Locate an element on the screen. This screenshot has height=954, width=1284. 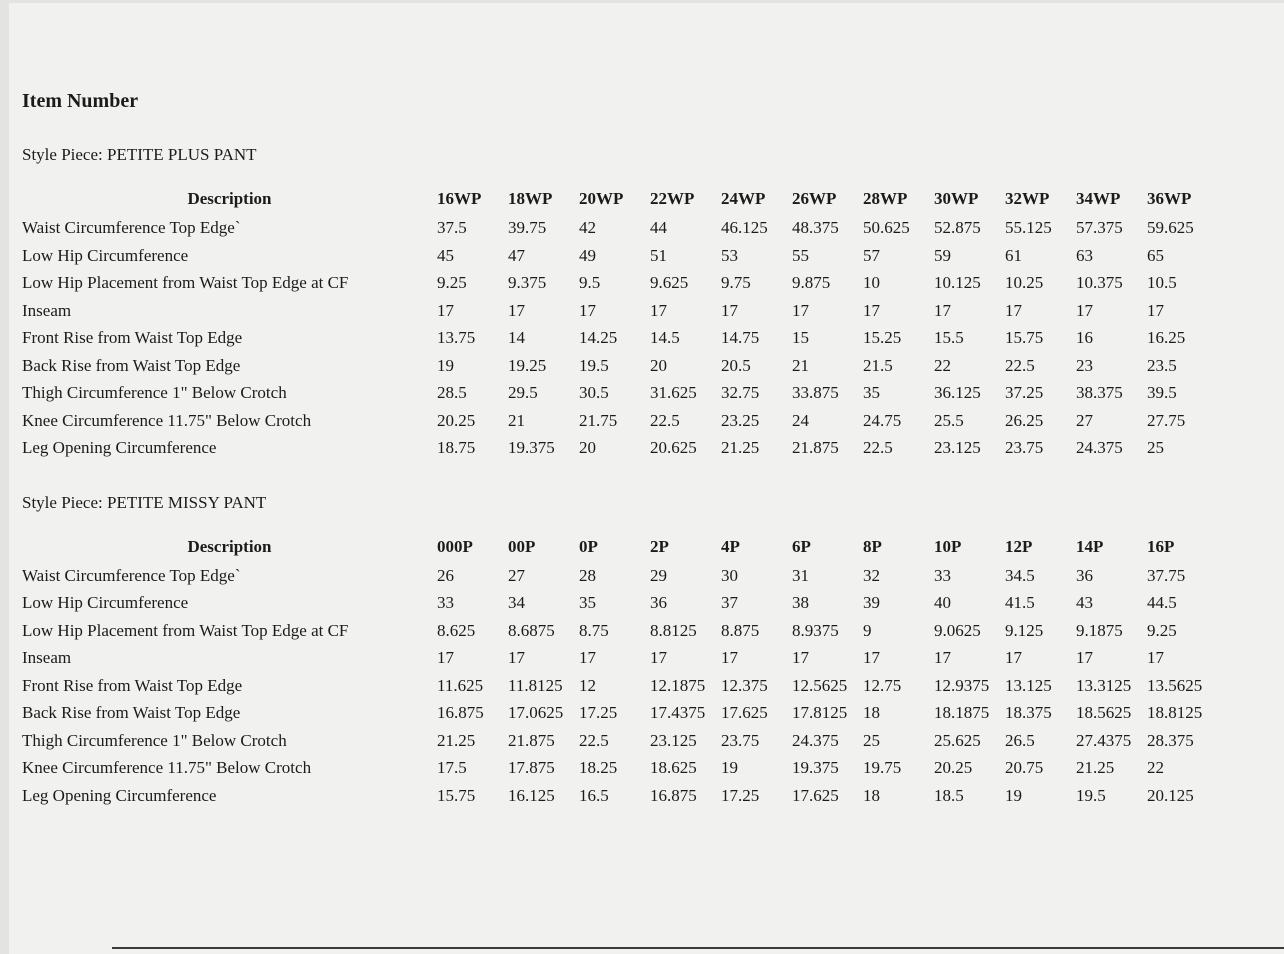
measurement-value: 17.0625 is located at coordinates (536, 712).